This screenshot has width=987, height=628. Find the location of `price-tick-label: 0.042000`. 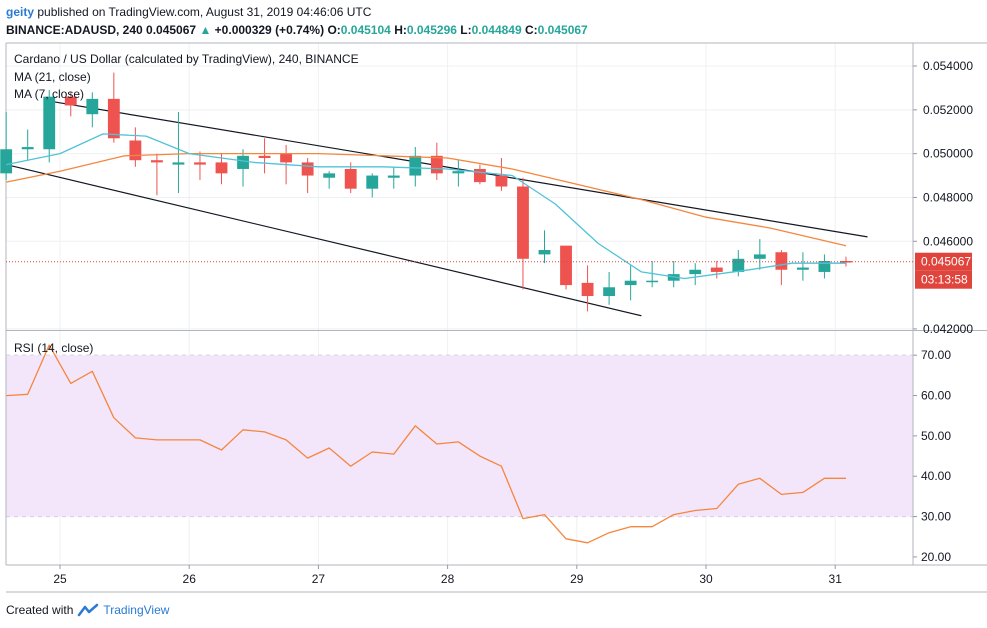

price-tick-label: 0.042000 is located at coordinates (948, 329).